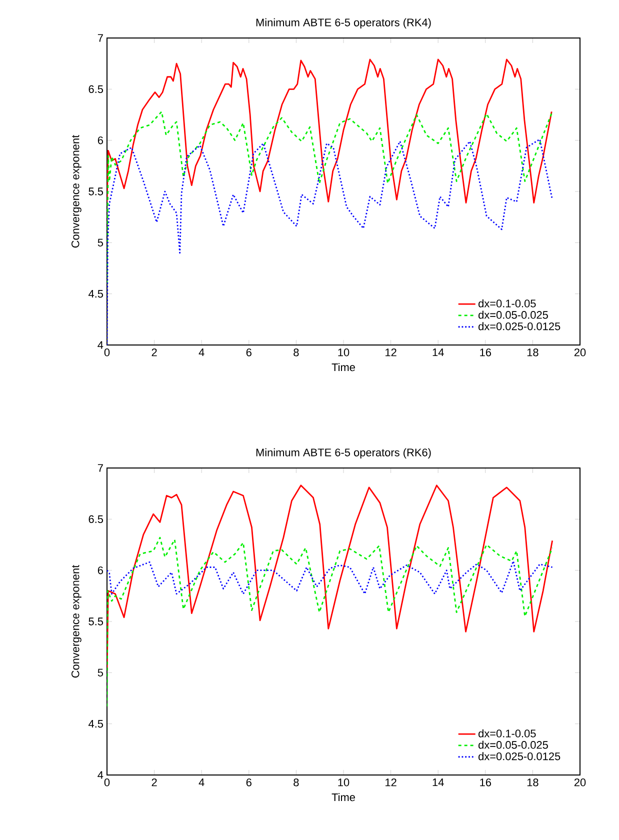 This screenshot has height=840, width=619. What do you see at coordinates (343, 453) in the screenshot?
I see `chart-title: Minimum ABTE 6-5 operators (RK6)` at bounding box center [343, 453].